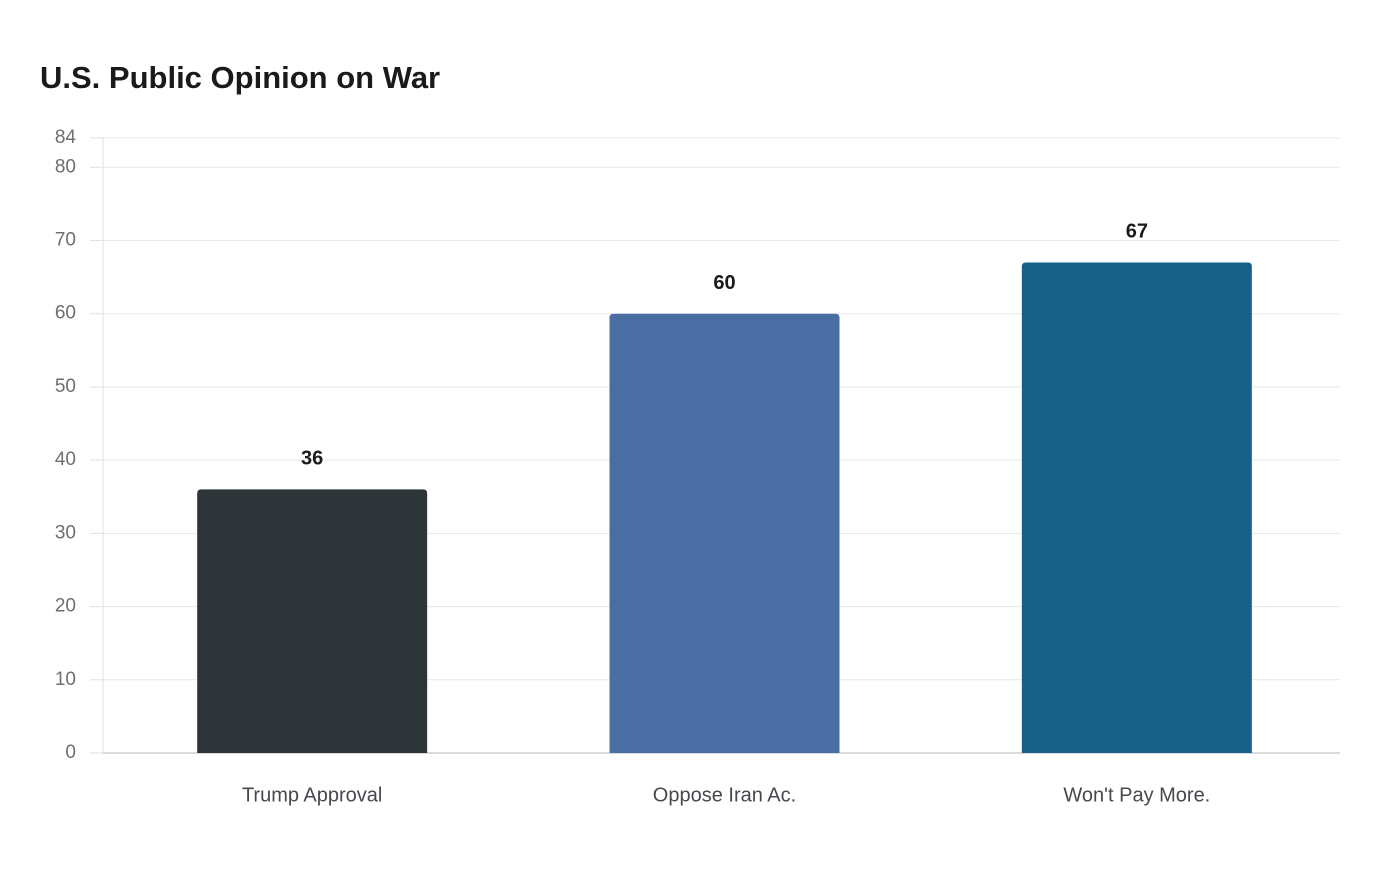  Describe the element at coordinates (65, 313) in the screenshot. I see `y-tick-label: 60` at that location.